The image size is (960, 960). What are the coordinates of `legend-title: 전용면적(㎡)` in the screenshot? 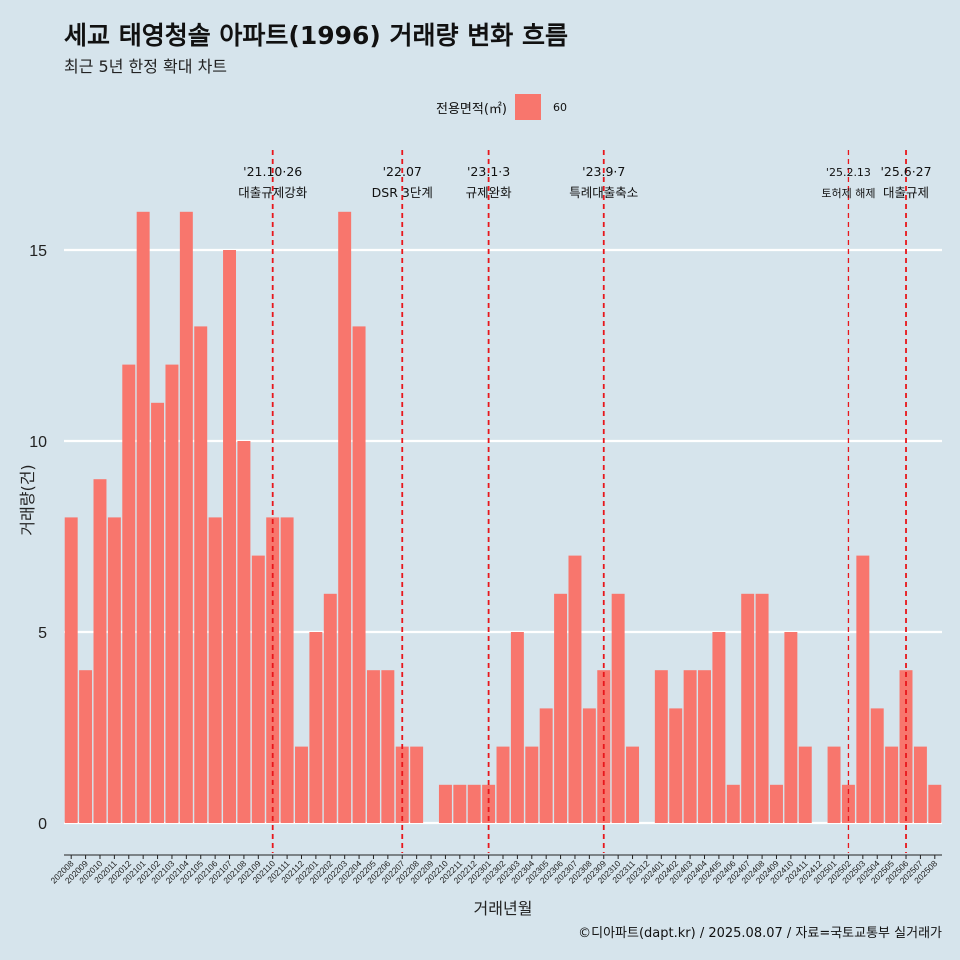 It's located at (471, 109).